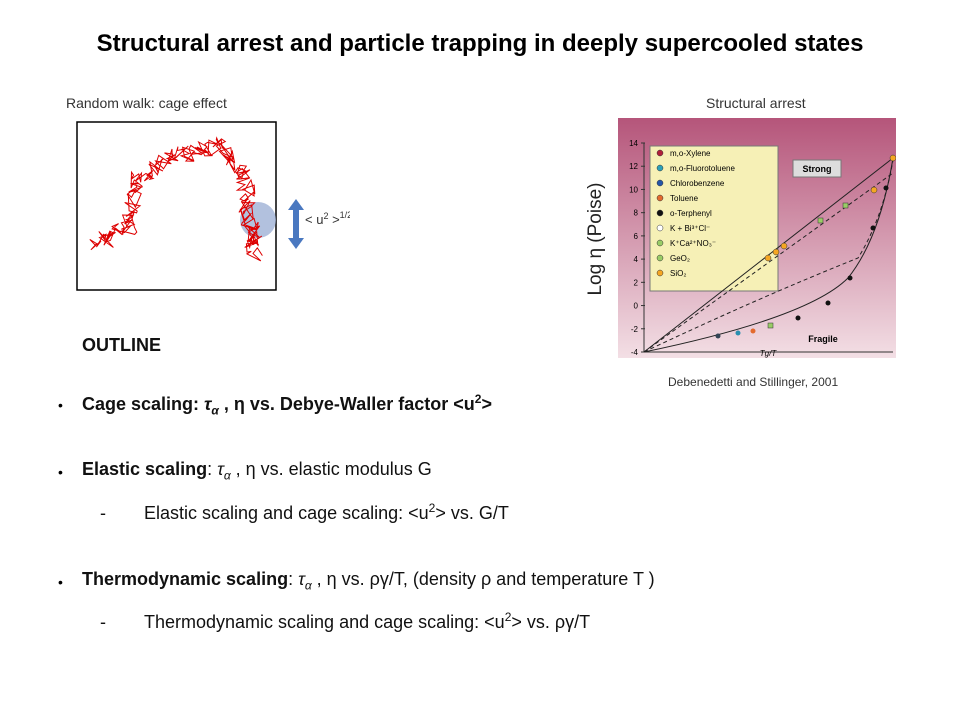 Image resolution: width=960 pixels, height=720 pixels. What do you see at coordinates (680, 258) in the screenshot?
I see `legend-label: GeO₂` at bounding box center [680, 258].